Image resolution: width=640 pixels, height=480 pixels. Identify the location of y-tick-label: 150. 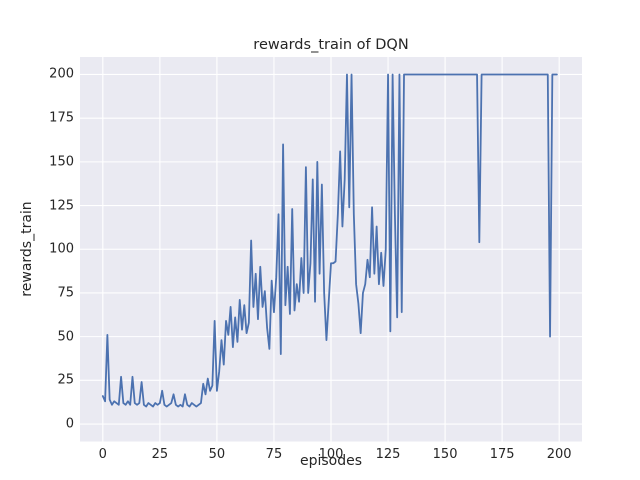
(61, 162).